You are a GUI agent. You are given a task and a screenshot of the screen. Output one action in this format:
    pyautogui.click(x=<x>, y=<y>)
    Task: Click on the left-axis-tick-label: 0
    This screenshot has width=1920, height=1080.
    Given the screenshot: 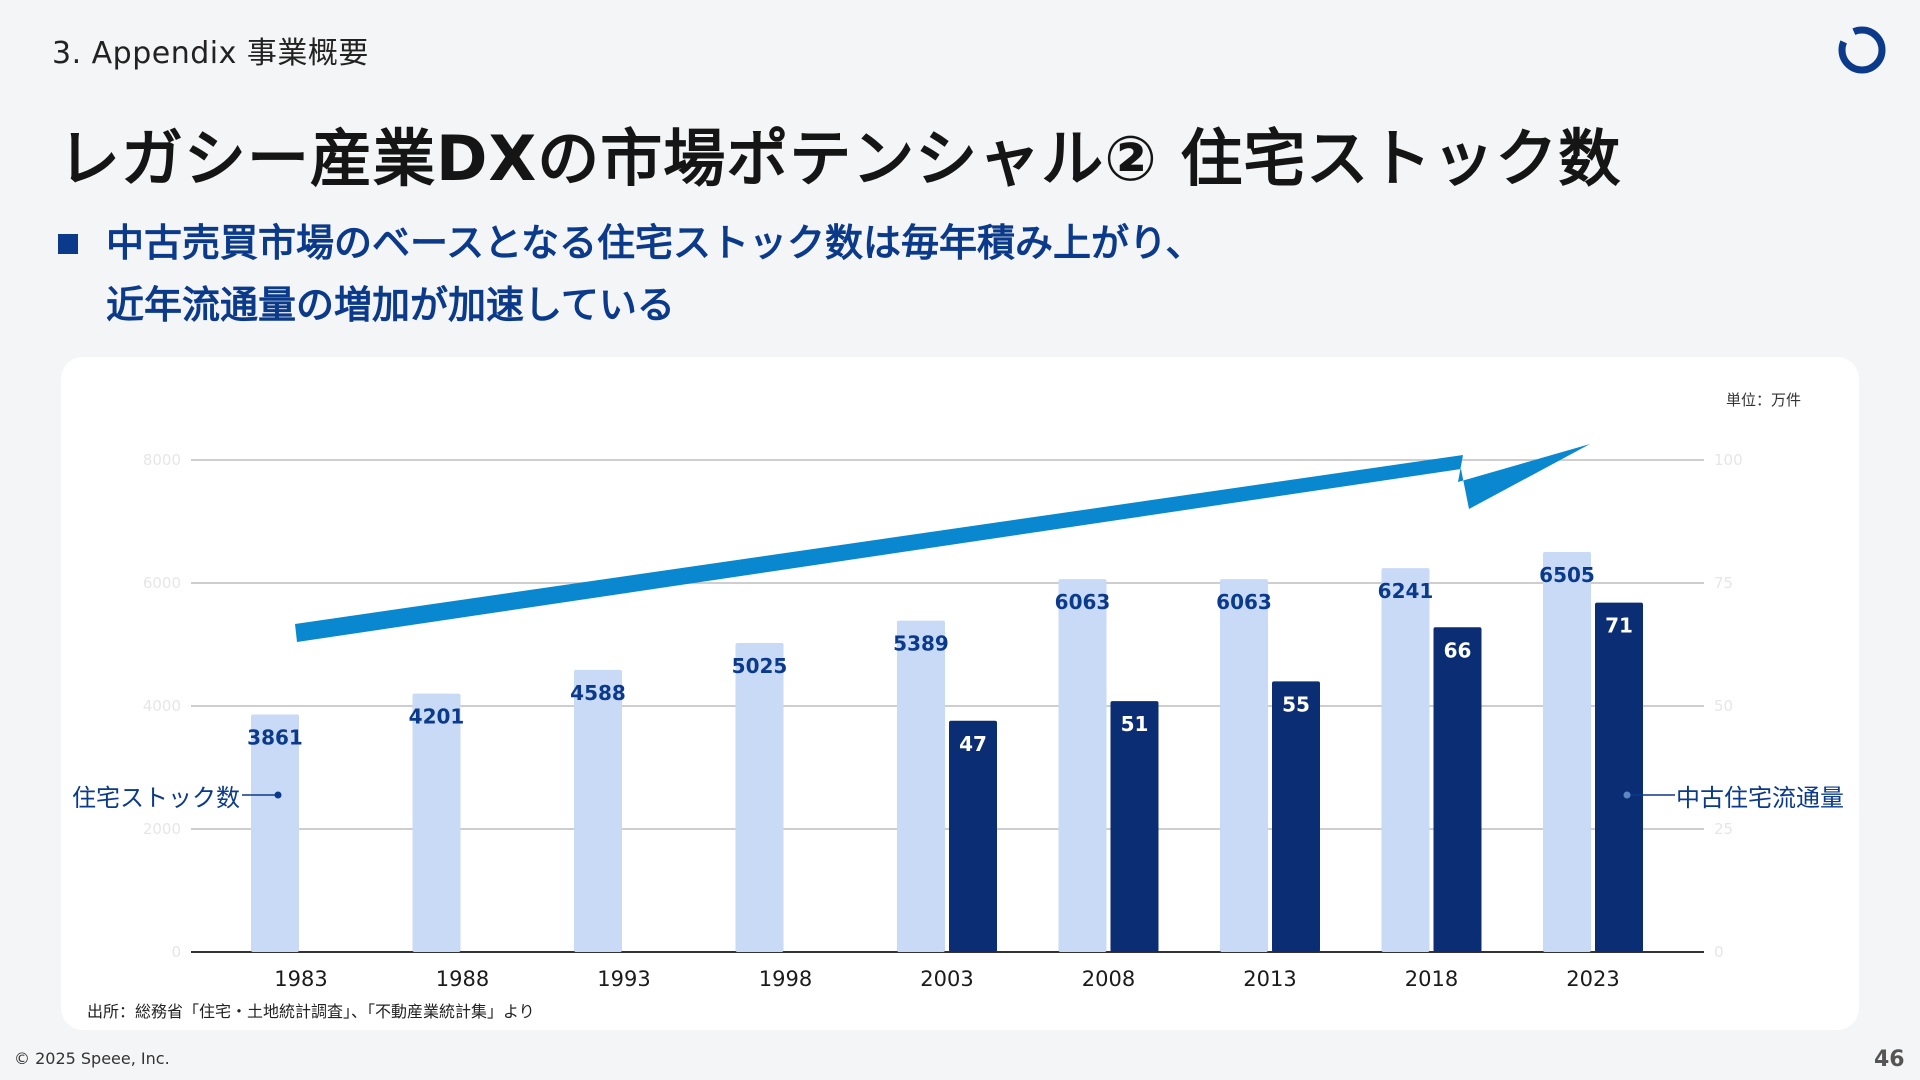 What is the action you would take?
    pyautogui.click(x=176, y=952)
    